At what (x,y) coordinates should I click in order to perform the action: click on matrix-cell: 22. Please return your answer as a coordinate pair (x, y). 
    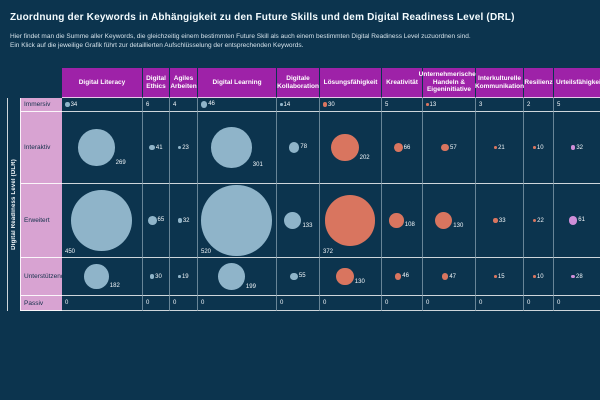
    Looking at the image, I should click on (539, 221).